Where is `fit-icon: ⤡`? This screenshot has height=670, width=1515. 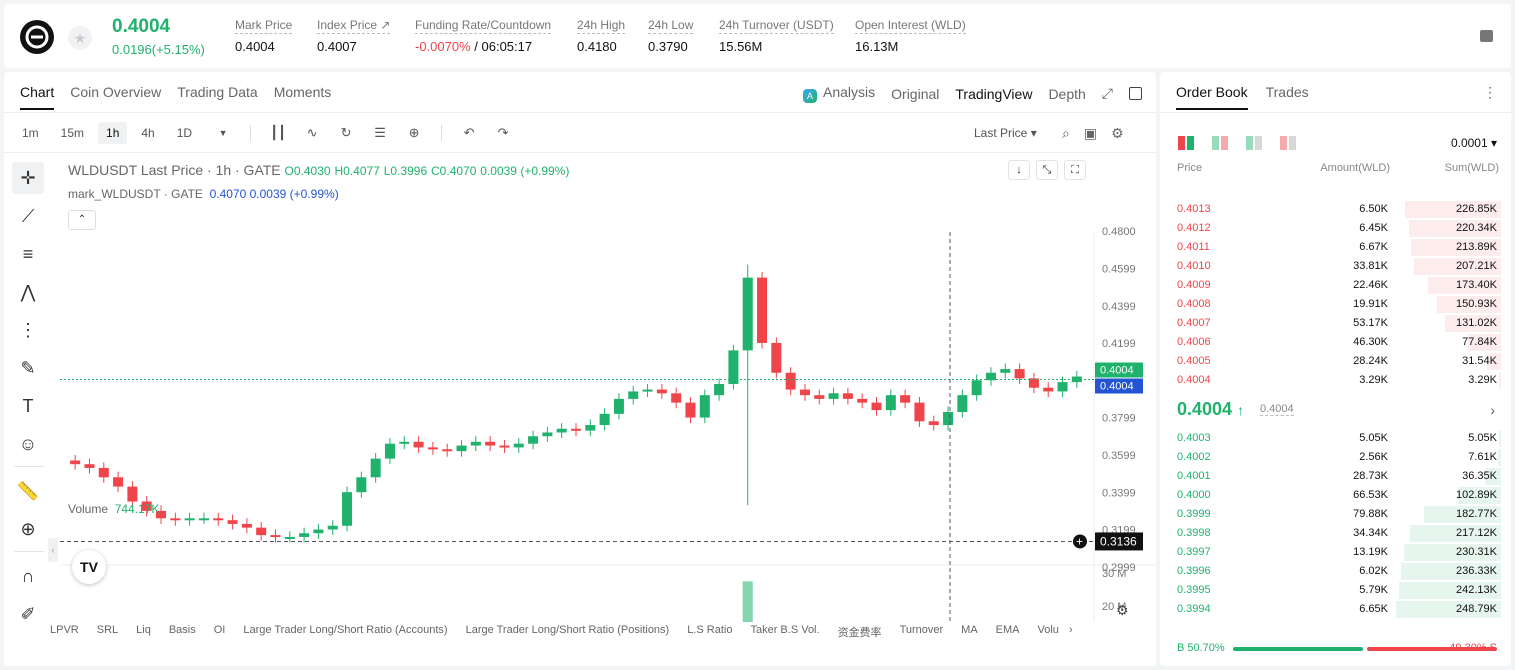 fit-icon: ⤡ is located at coordinates (1047, 170).